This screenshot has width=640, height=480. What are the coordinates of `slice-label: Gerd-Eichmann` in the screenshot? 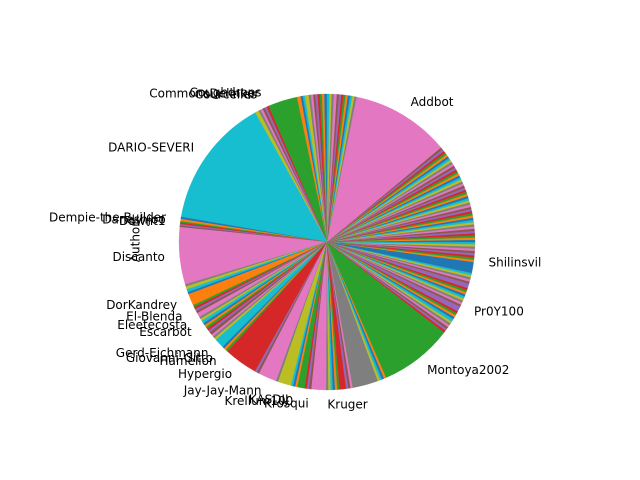 It's located at (162, 353).